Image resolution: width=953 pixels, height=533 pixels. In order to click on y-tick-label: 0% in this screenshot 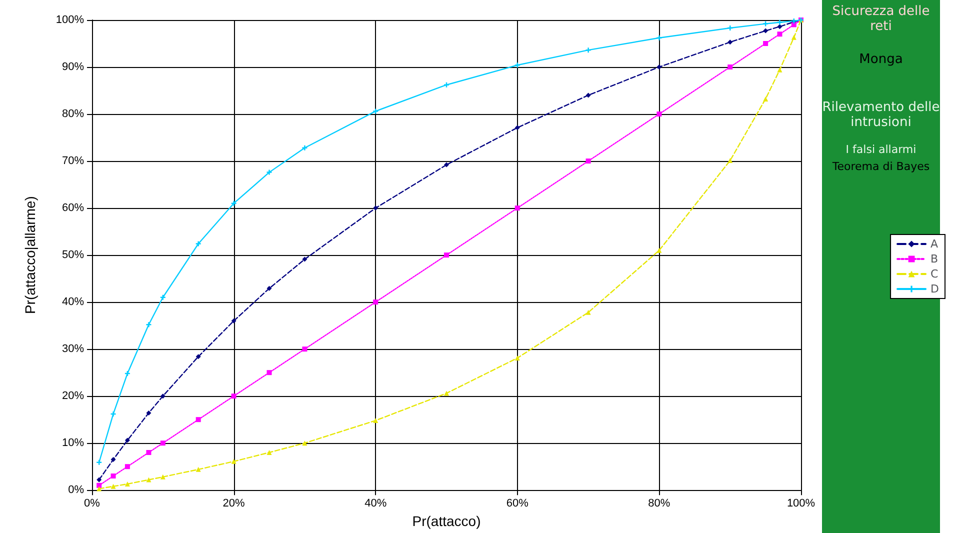, I will do `click(76, 490)`.